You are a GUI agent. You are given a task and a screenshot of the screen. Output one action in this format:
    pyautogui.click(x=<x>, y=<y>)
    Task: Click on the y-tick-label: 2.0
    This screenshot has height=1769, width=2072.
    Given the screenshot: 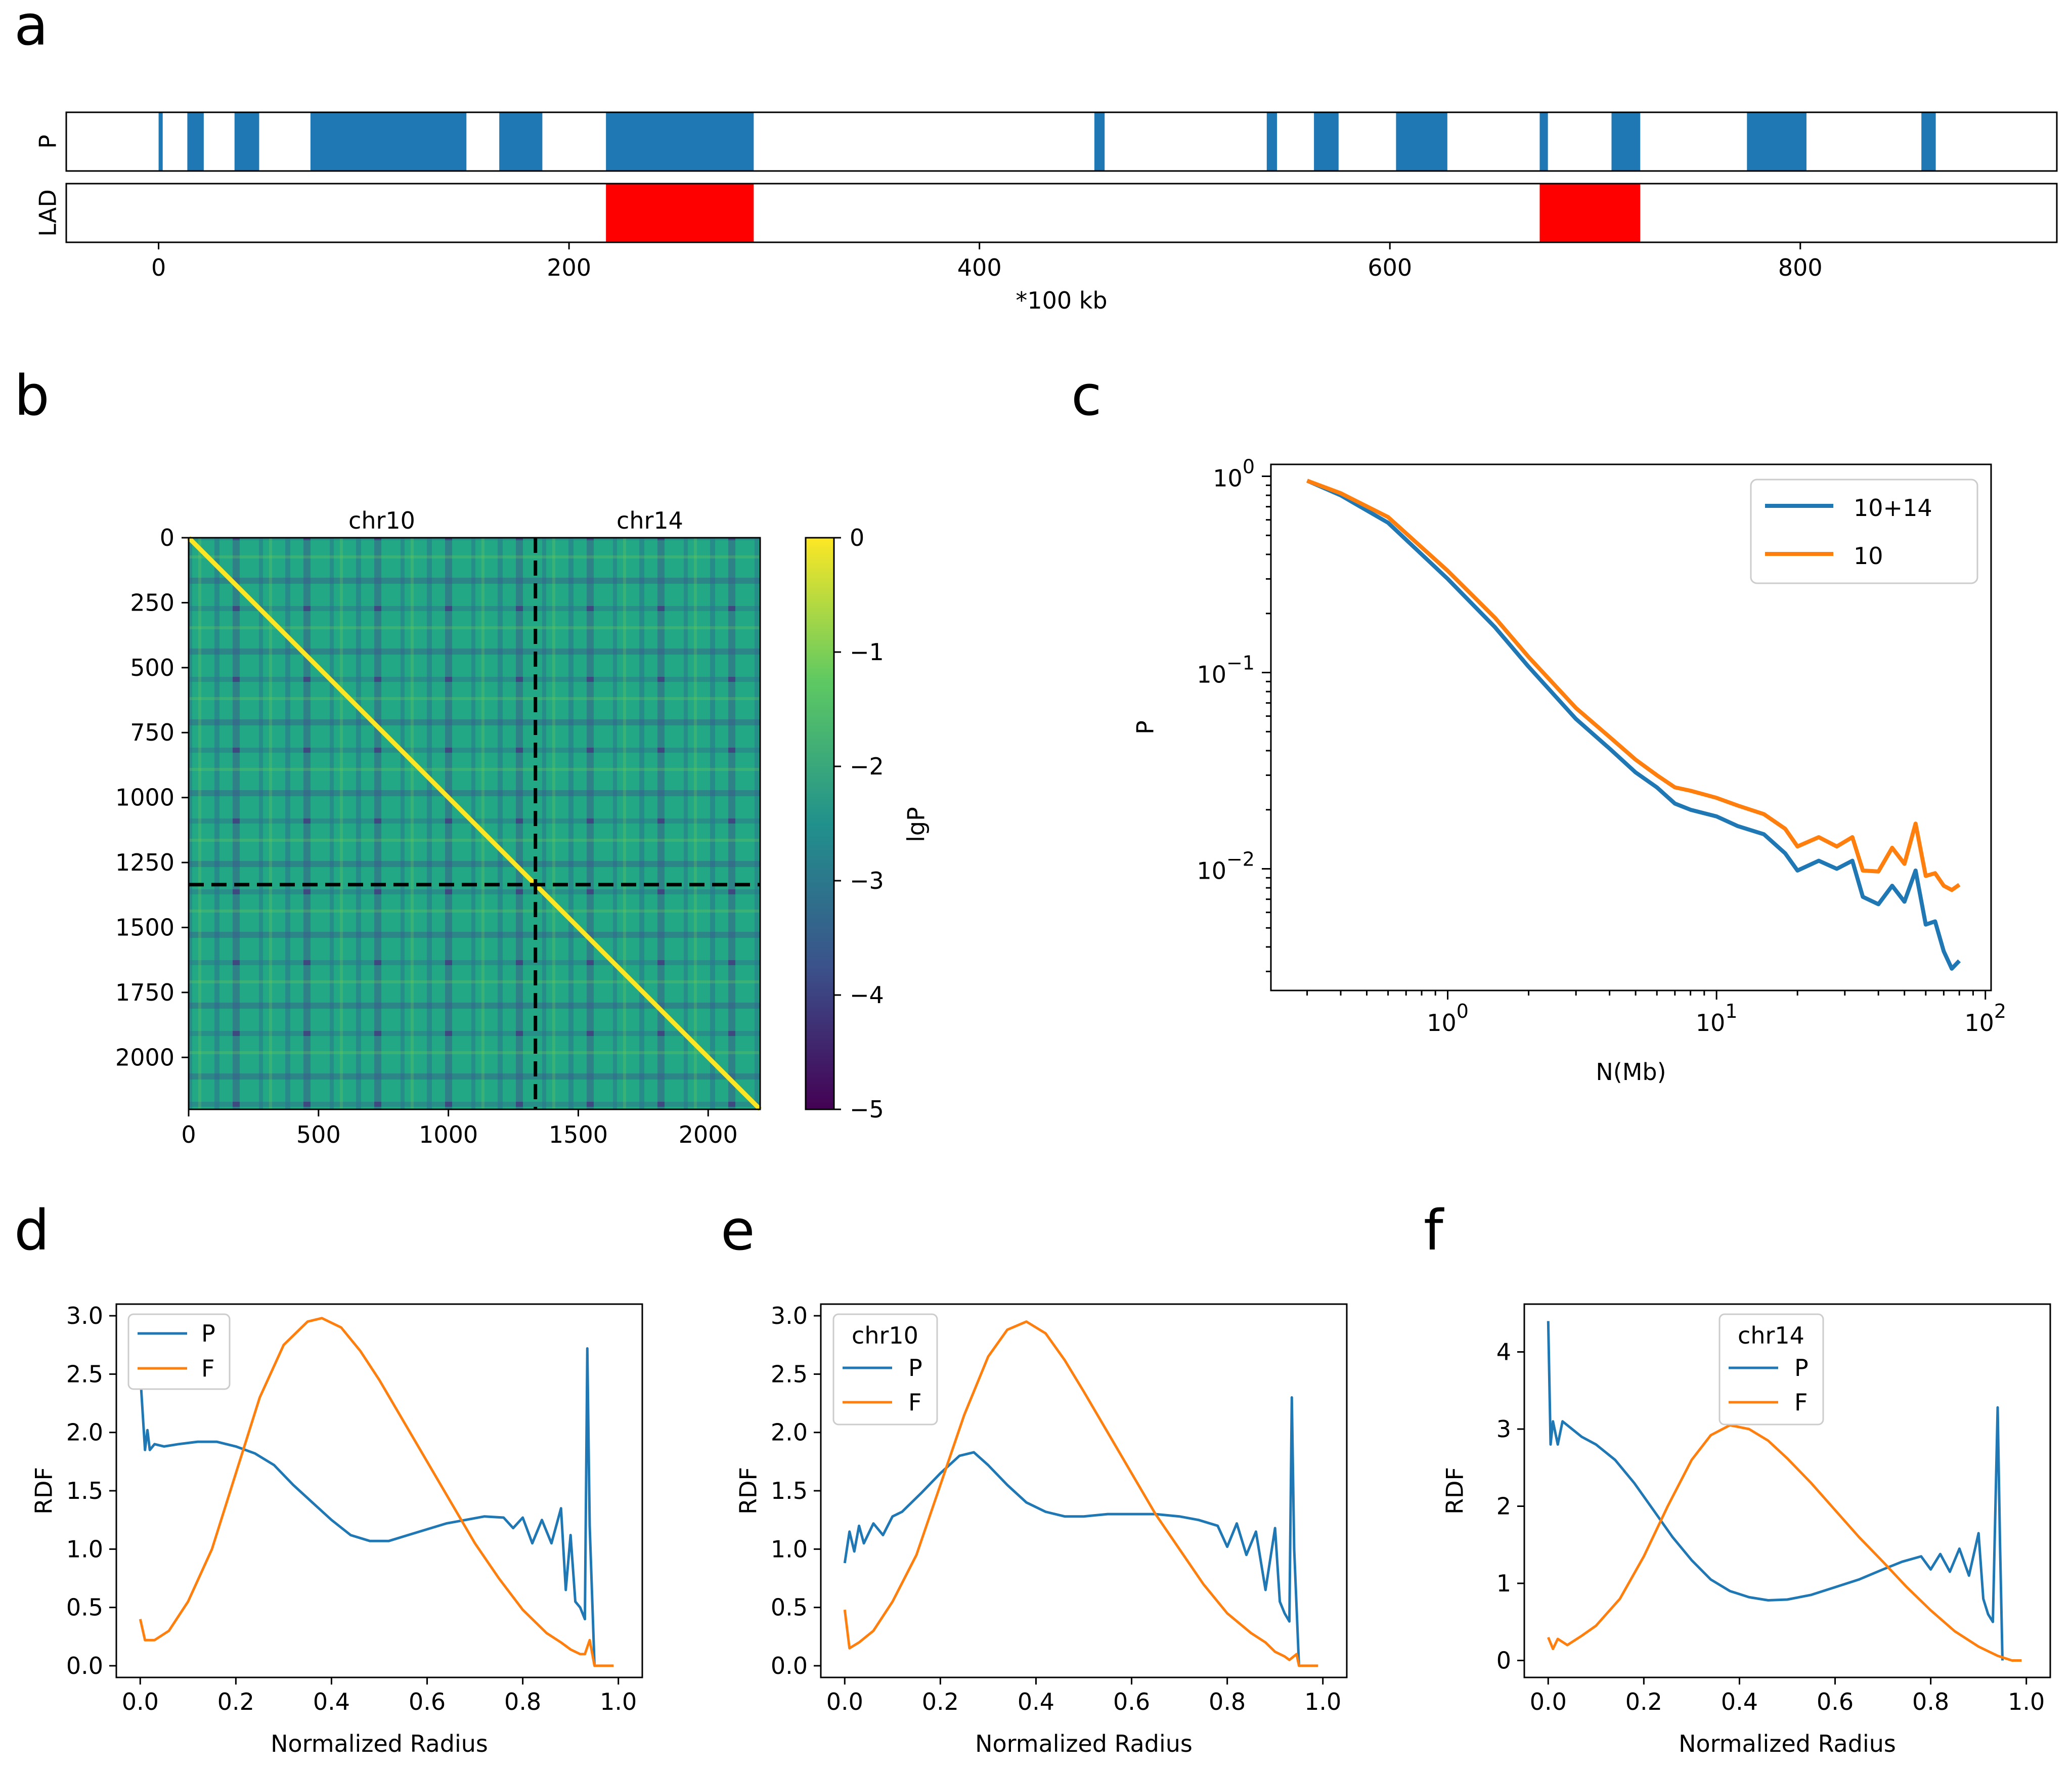 What is the action you would take?
    pyautogui.click(x=84, y=1432)
    